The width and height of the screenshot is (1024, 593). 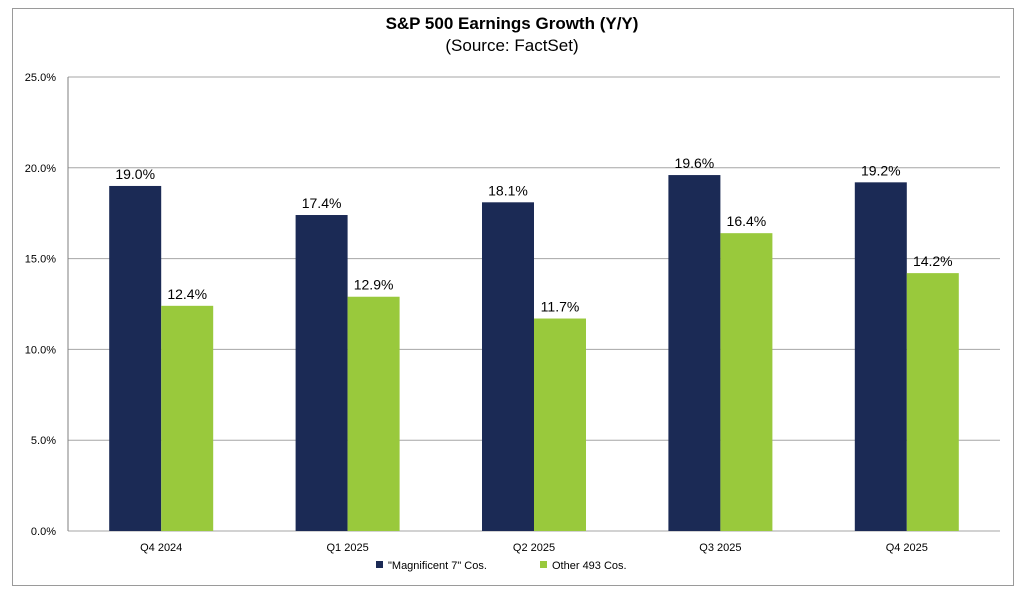 I want to click on chart-subtitle: (Source: FactSet), so click(x=512, y=45).